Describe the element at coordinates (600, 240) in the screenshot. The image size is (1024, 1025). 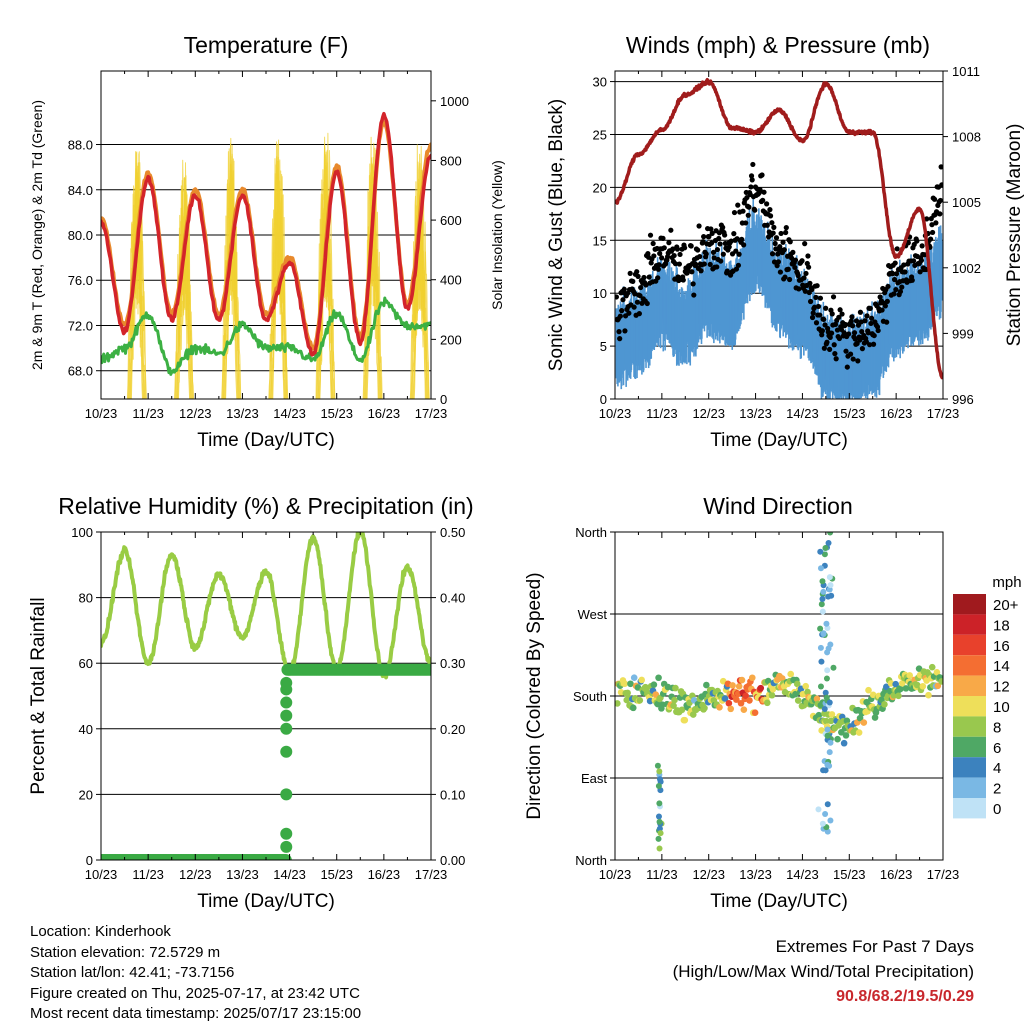
I see `winds-y-tick-label: 15` at that location.